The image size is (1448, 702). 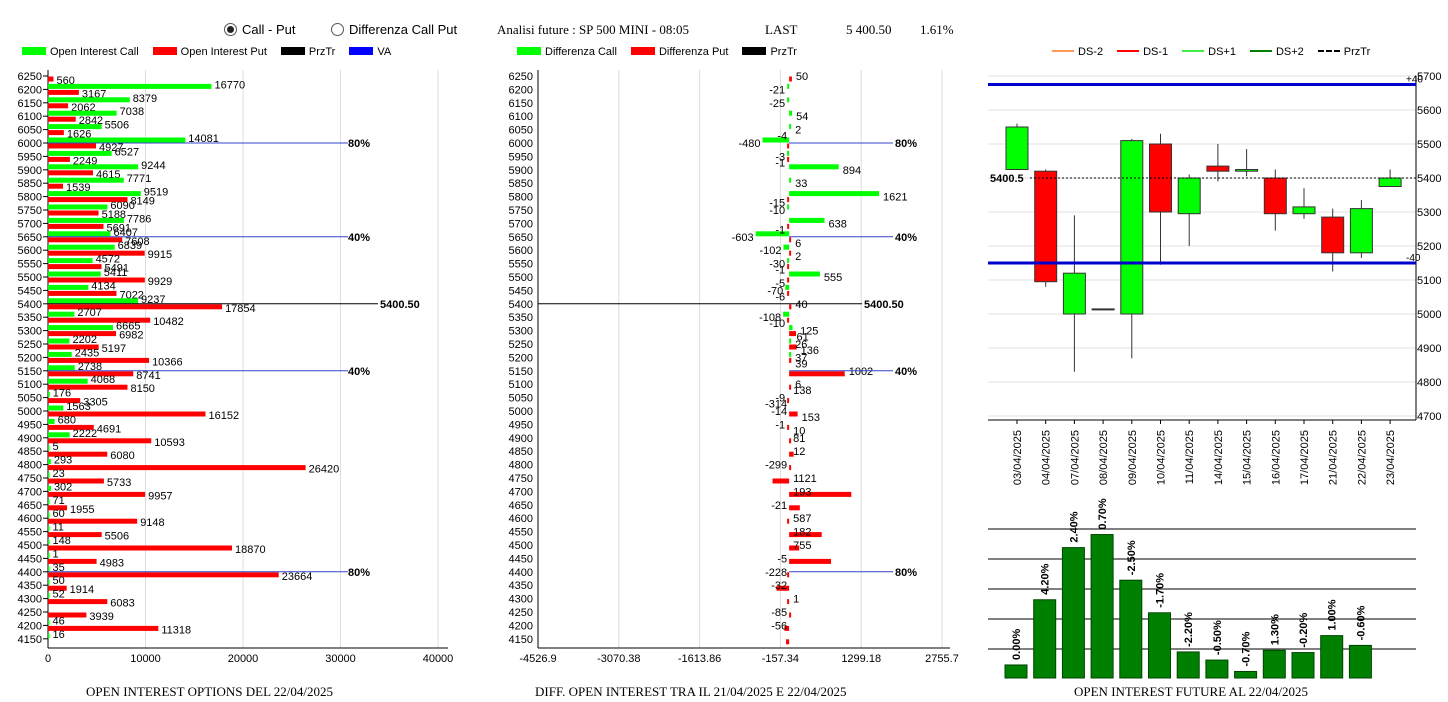 What do you see at coordinates (801, 364) in the screenshot?
I see `diff-bar-label: 39` at bounding box center [801, 364].